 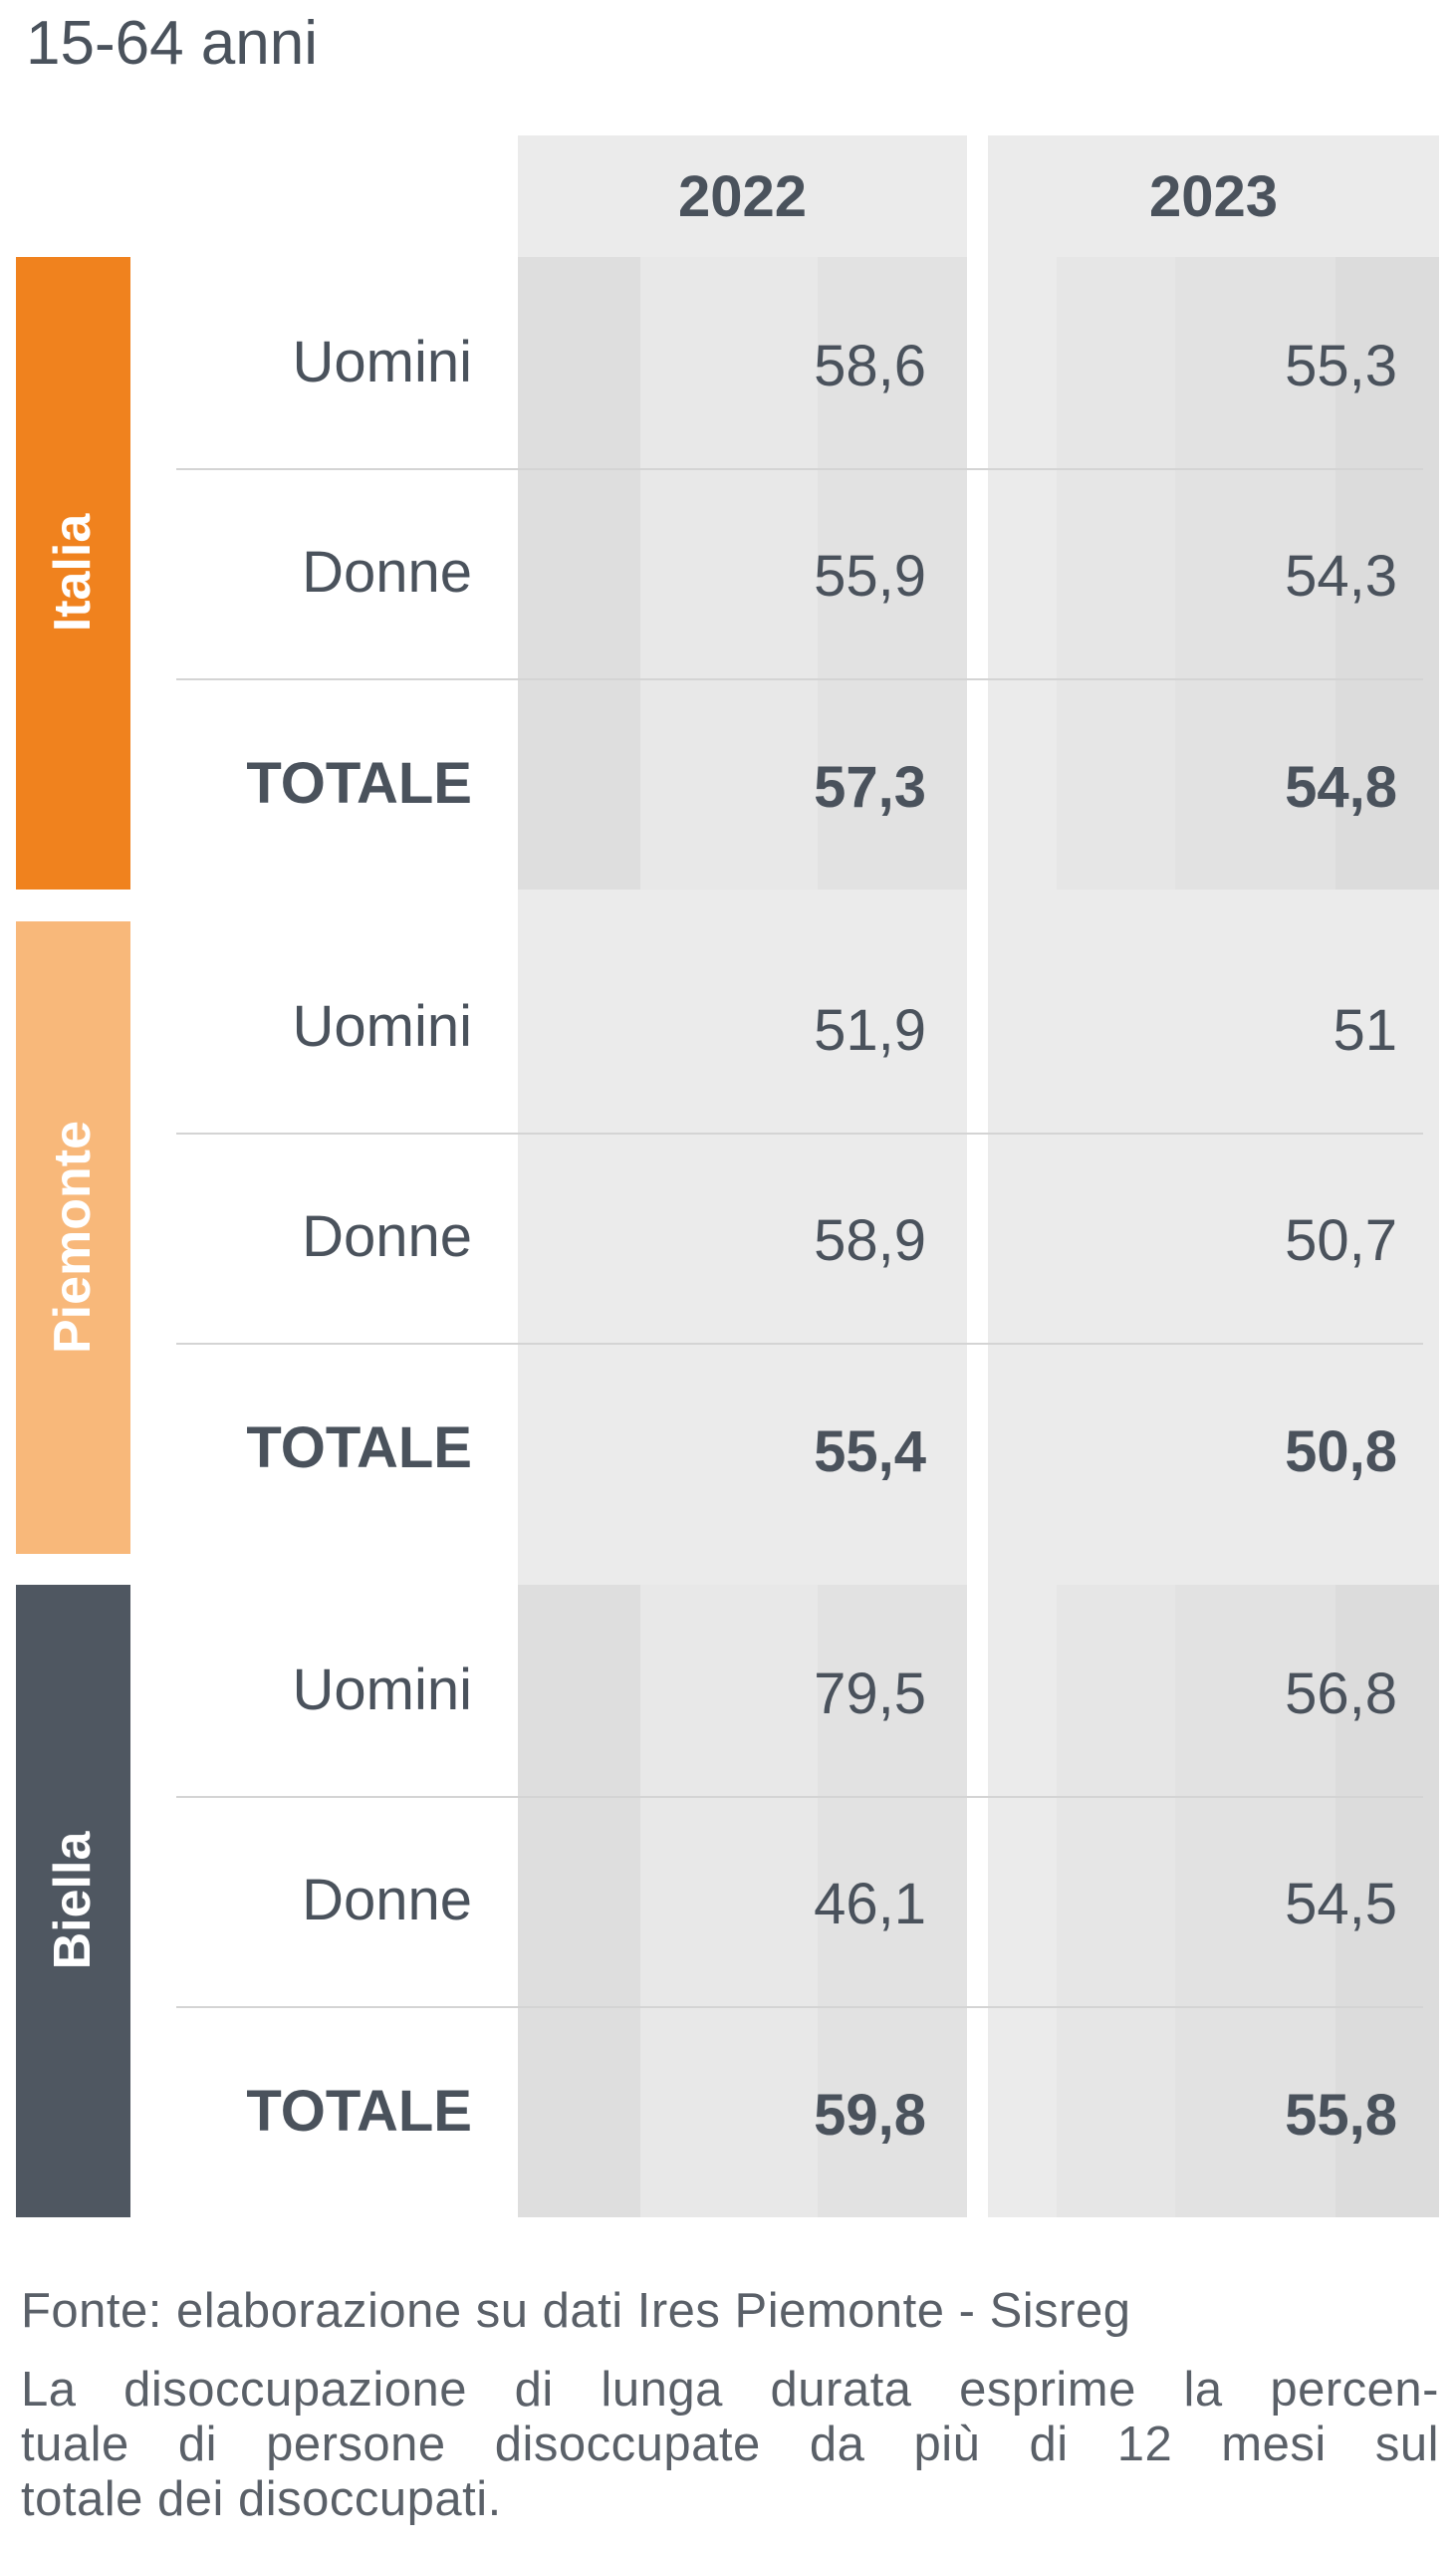 I want to click on group-label: Biella, so click(x=73, y=1900).